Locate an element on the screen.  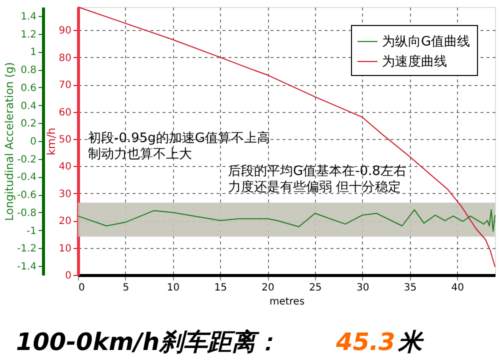
annotation: 制动力也算不上大 is located at coordinates (140, 154).